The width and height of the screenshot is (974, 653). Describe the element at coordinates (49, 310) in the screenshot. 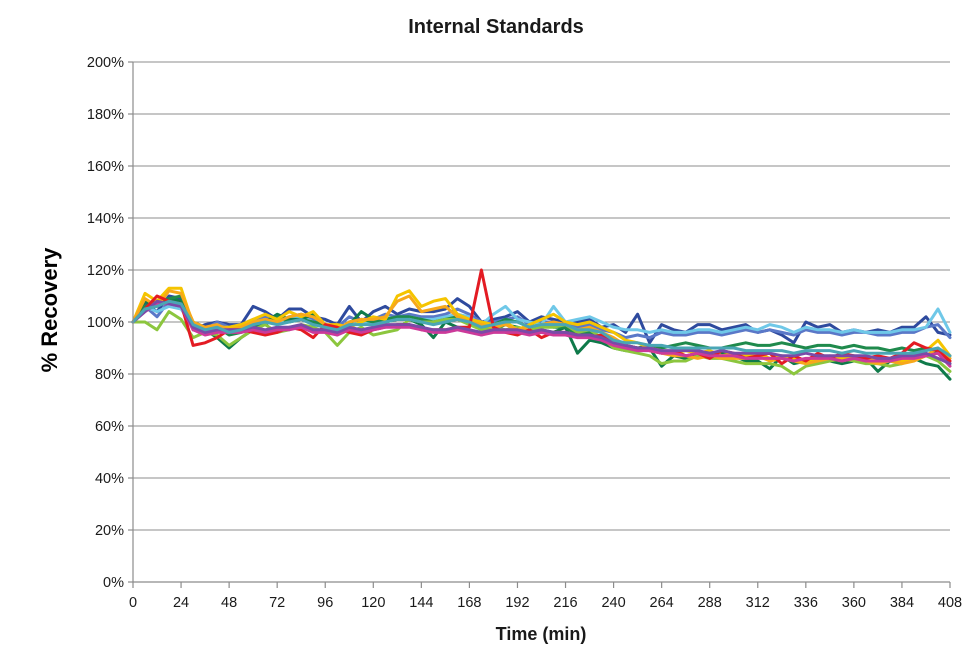

I see `y-axis-label: % Recovery` at that location.